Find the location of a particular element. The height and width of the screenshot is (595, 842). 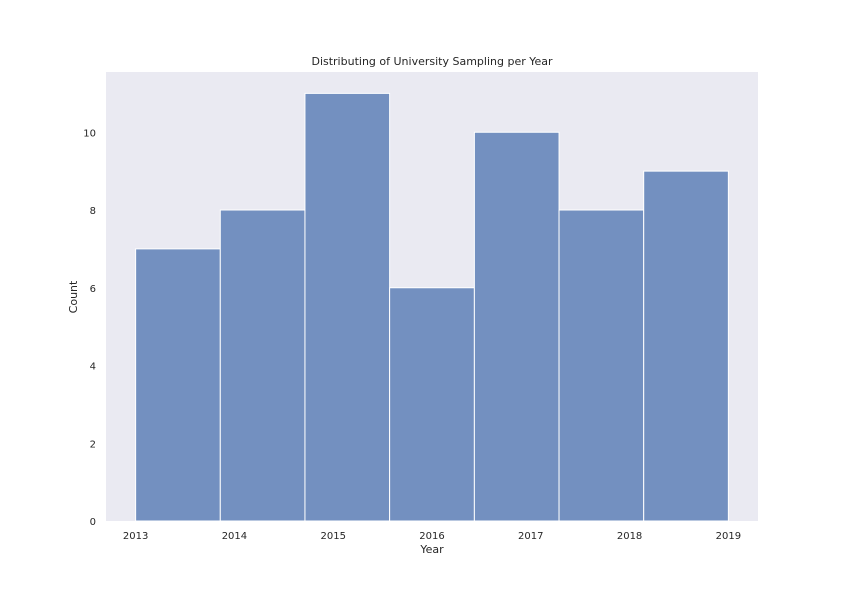

y-tick-label: 2 is located at coordinates (93, 444).